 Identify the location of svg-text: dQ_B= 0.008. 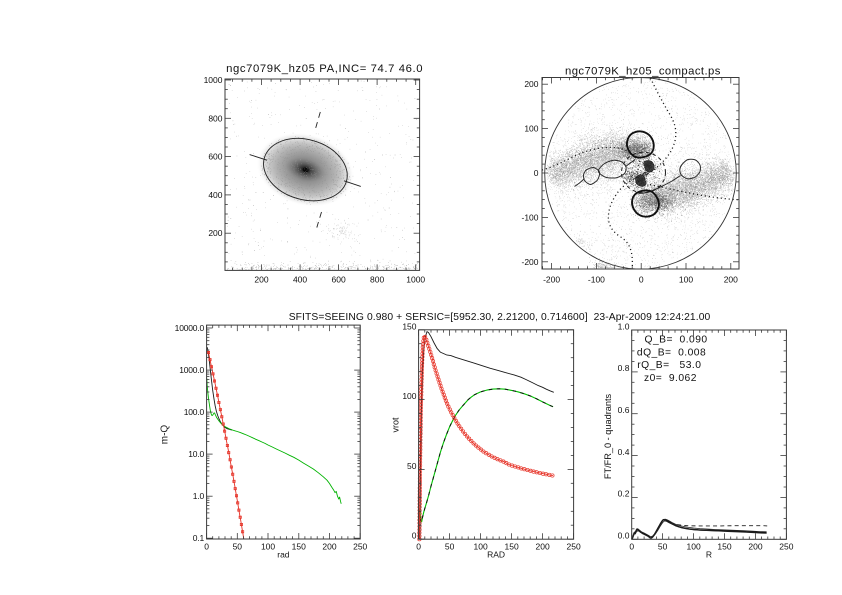
(671, 352).